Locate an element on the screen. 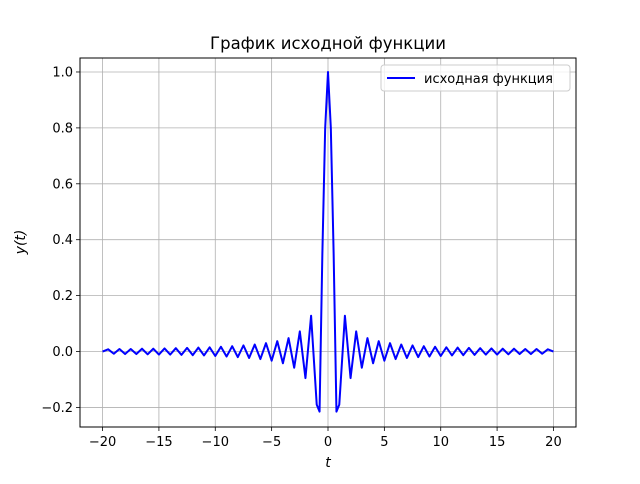 This screenshot has height=484, width=640. y-tick-label: 0.6 is located at coordinates (62, 184).